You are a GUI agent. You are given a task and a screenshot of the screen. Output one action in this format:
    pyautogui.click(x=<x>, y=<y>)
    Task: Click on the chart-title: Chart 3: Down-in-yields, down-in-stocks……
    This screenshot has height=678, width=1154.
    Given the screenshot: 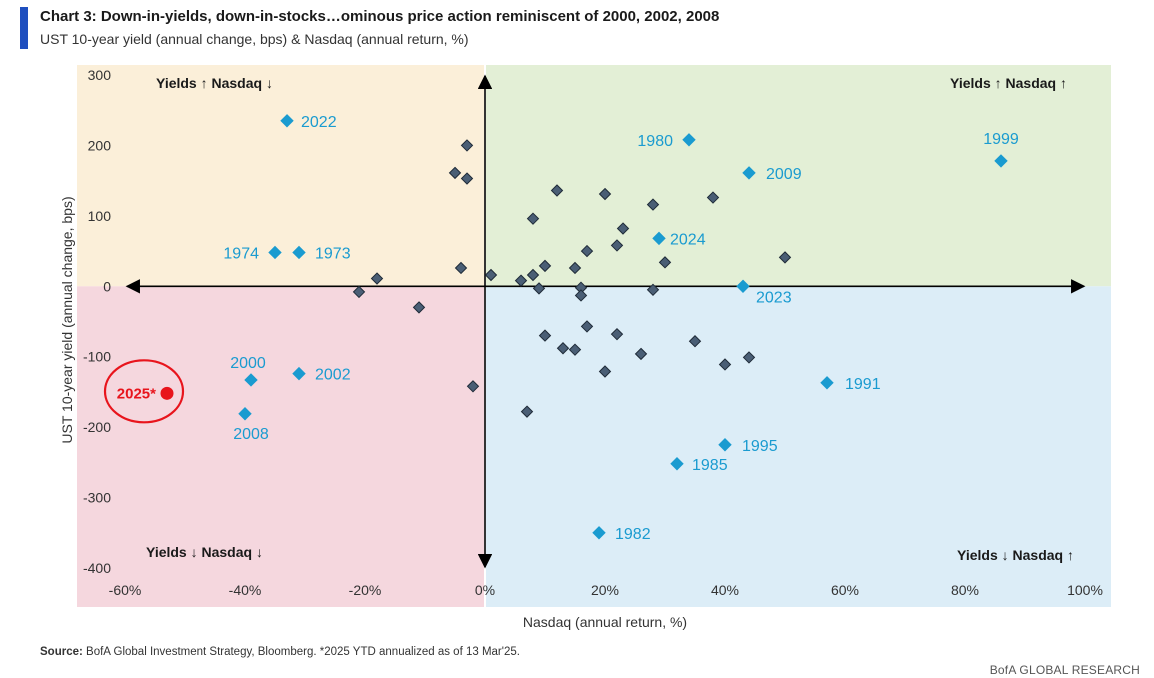 What is the action you would take?
    pyautogui.click(x=380, y=16)
    